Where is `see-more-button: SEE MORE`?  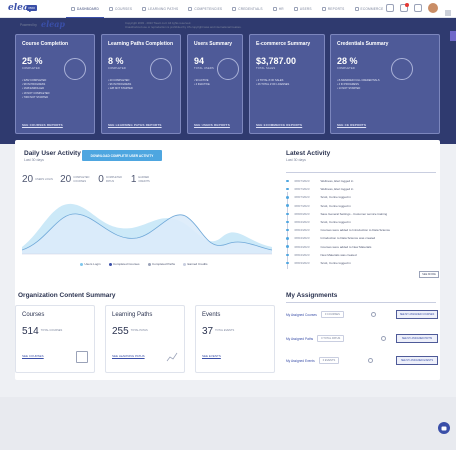
see-more-button: SEE MORE is located at coordinates (429, 274).